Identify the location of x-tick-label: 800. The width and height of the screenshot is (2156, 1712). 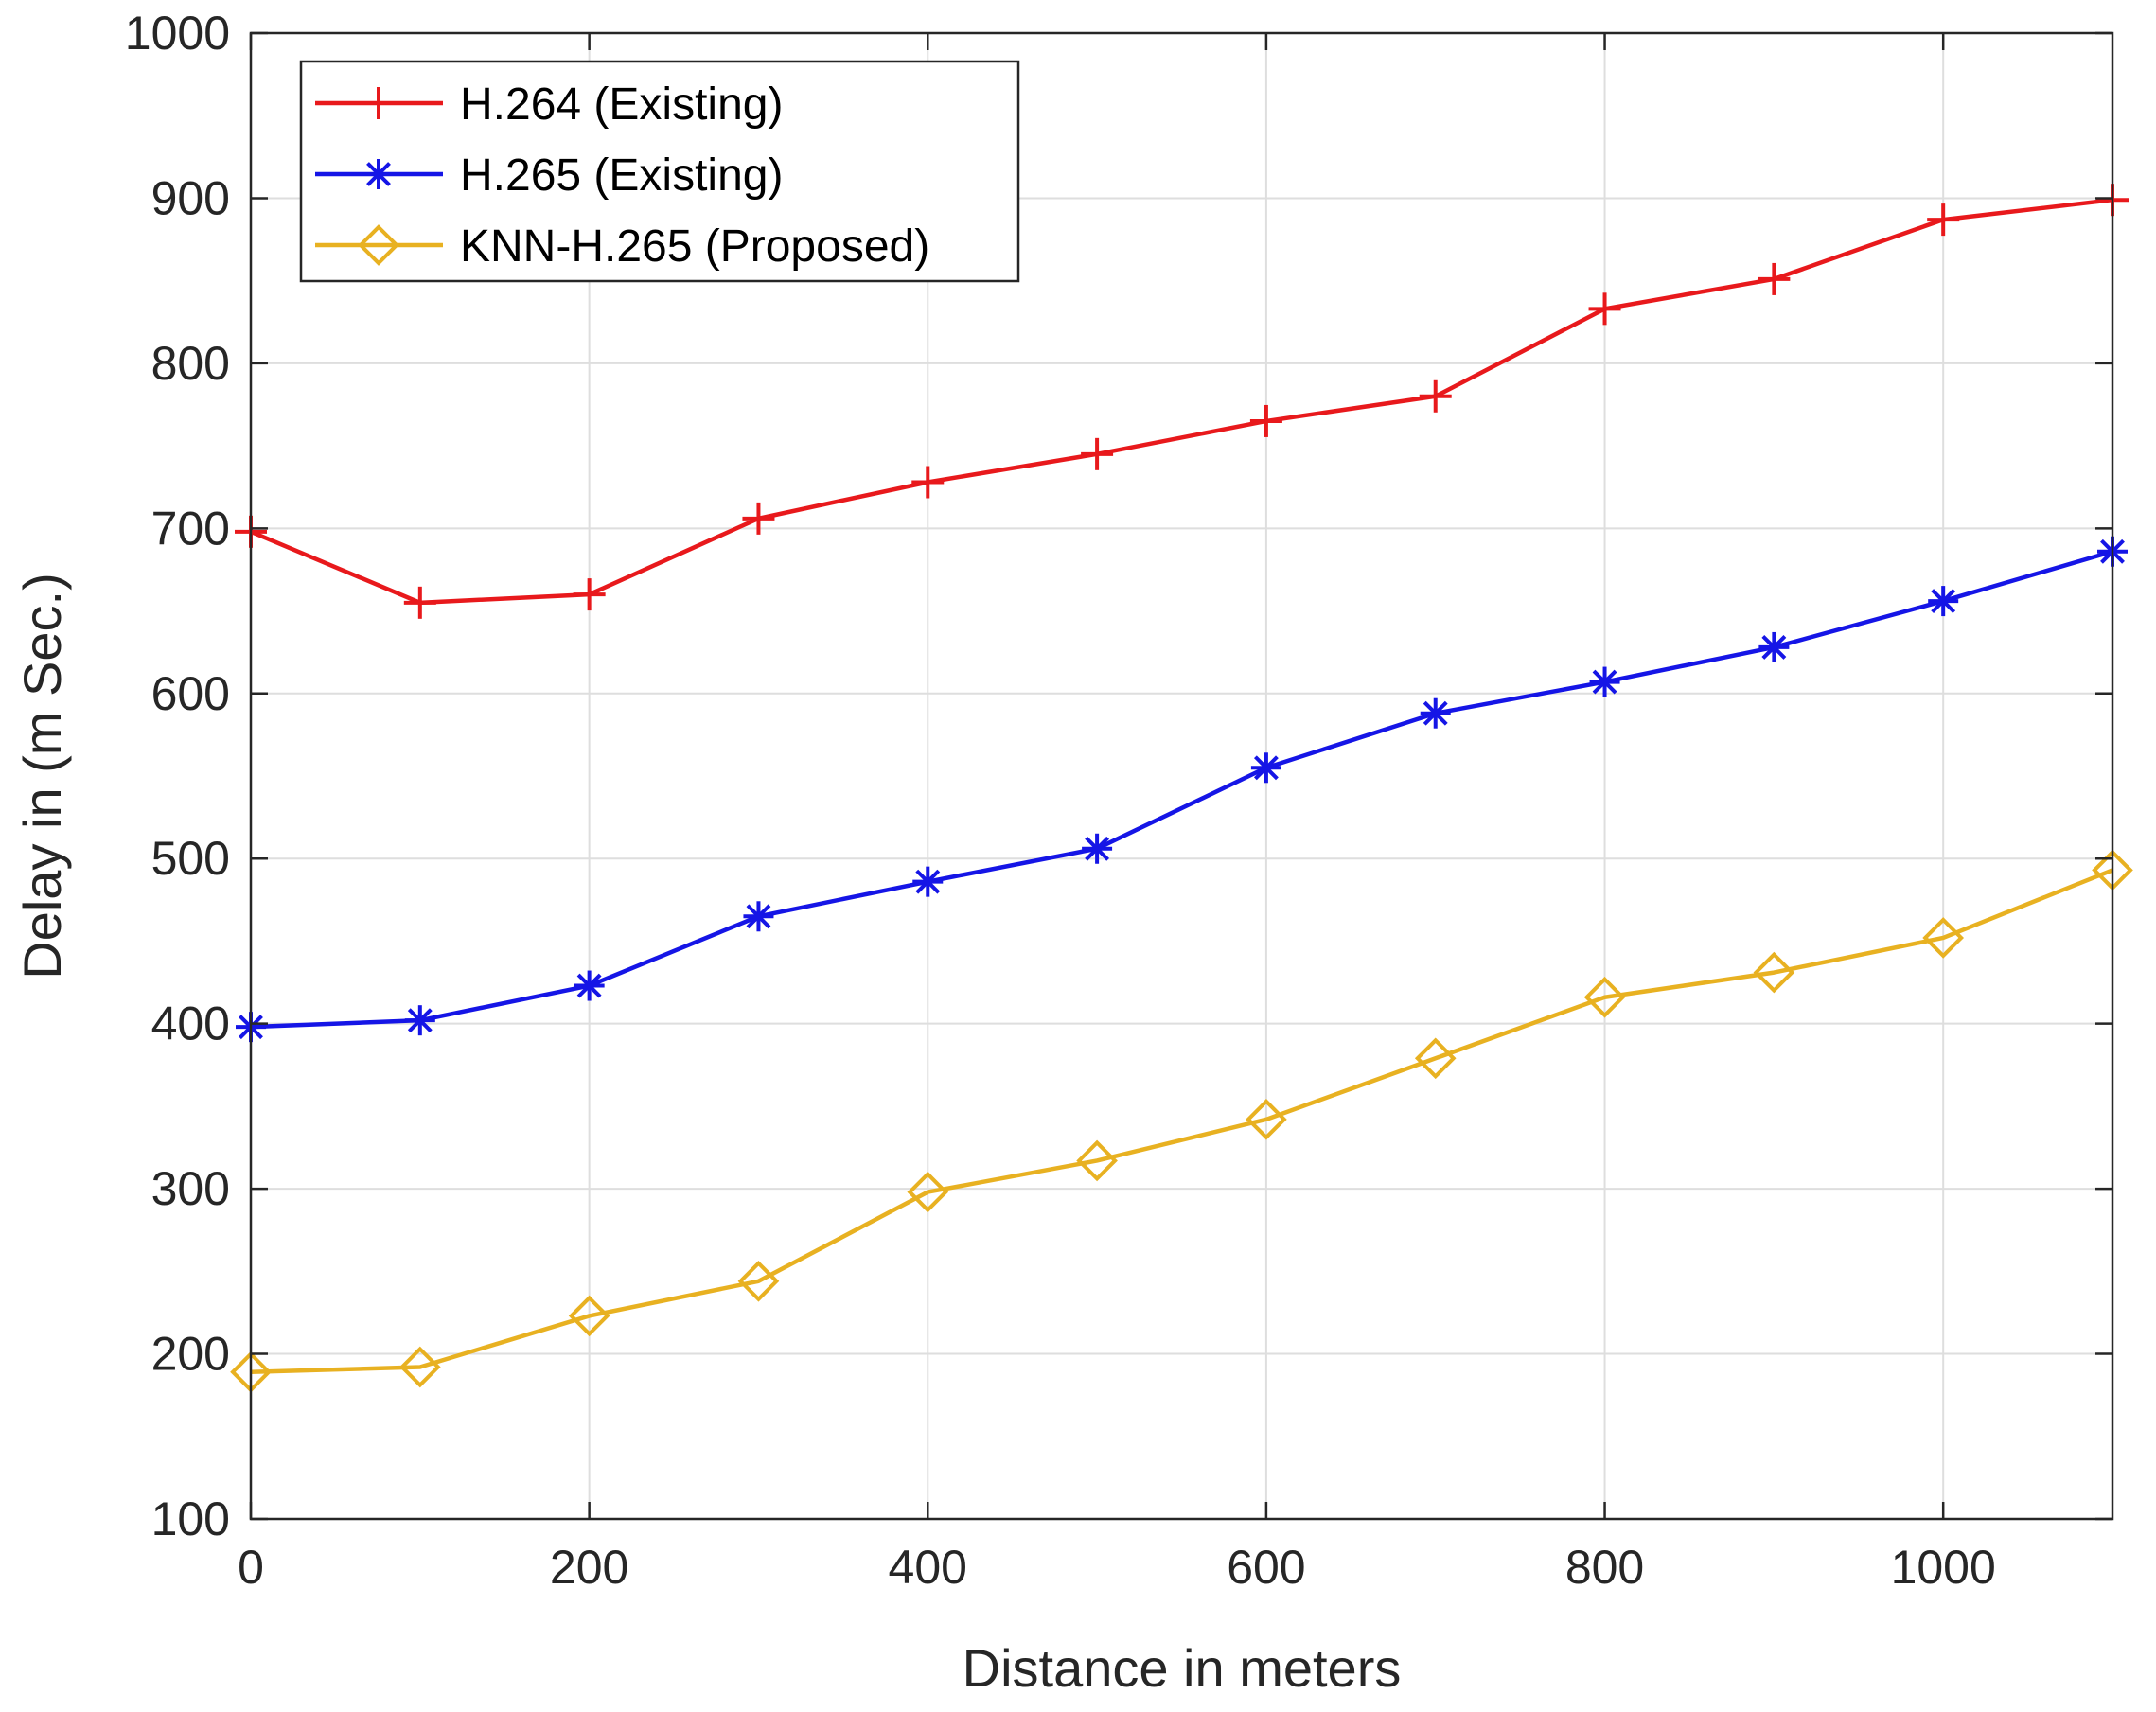
(1604, 1567).